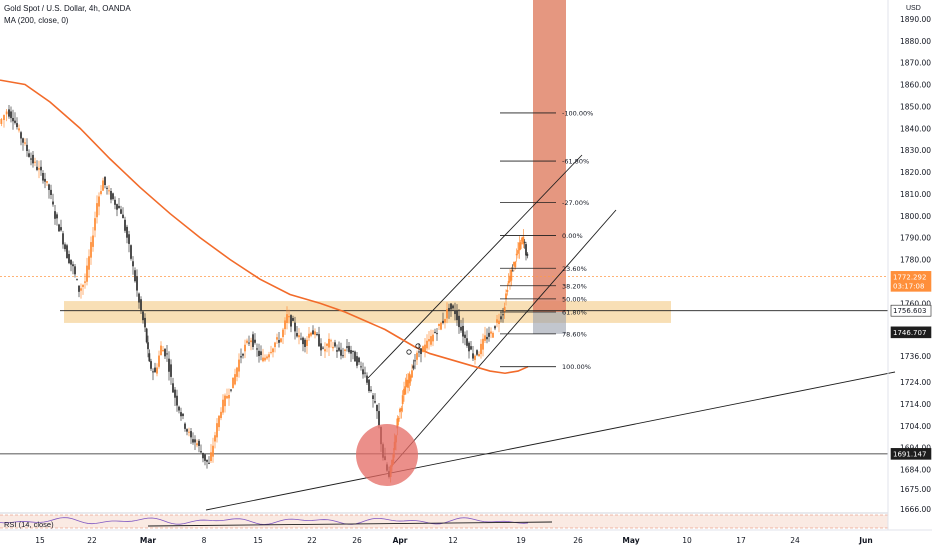 This screenshot has height=550, width=932. Describe the element at coordinates (915, 426) in the screenshot. I see `y-tick-label: 1704.00` at that location.